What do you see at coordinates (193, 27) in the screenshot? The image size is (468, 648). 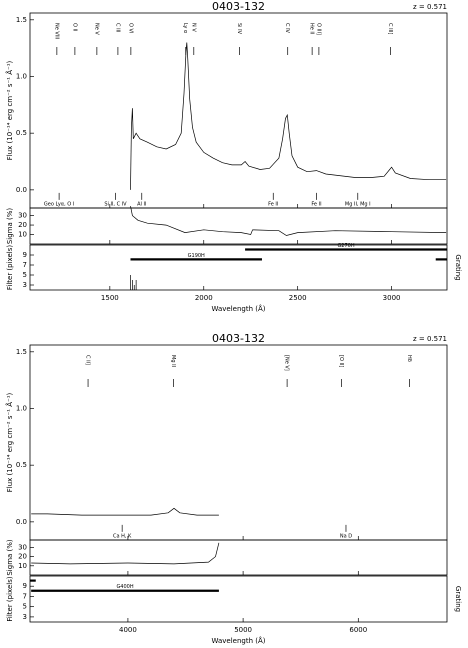 I see `emission-label: N V` at bounding box center [193, 27].